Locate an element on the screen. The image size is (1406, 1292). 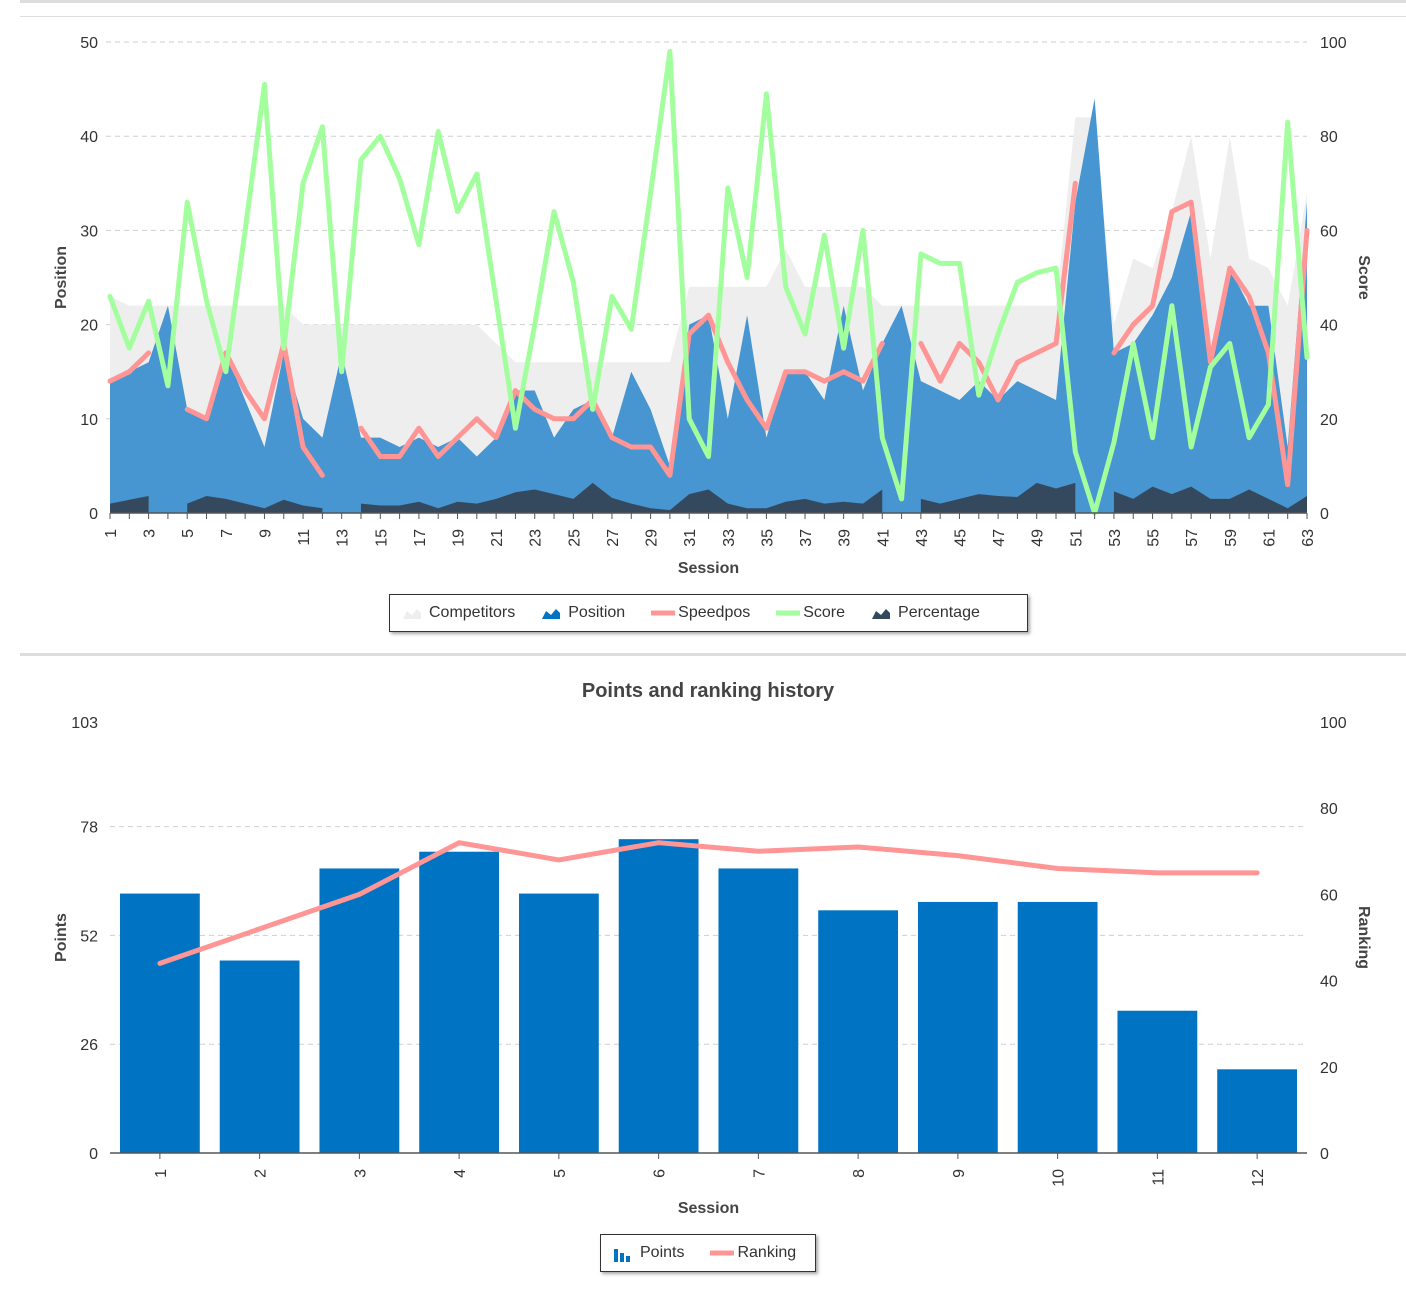
y-tick-label-left: 26 is located at coordinates (89, 1045).